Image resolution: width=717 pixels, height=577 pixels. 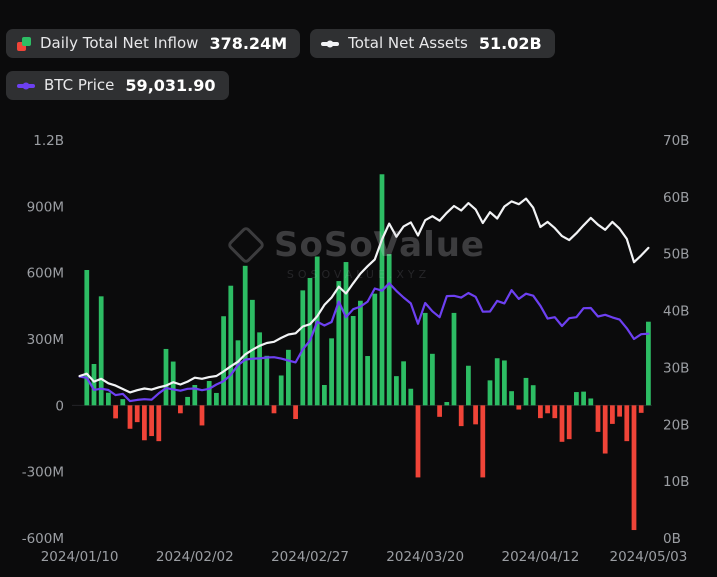 I want to click on legend-chip-daily-net-inflow: Daily Total Net Inflow 378.24M, so click(x=153, y=43).